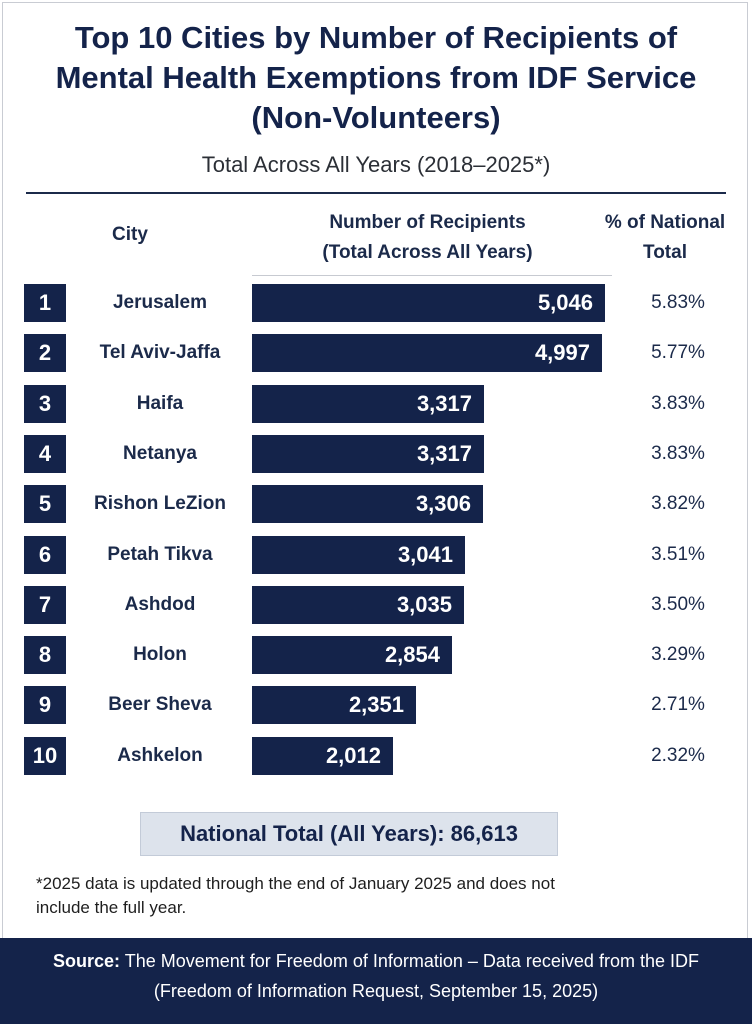 This screenshot has height=1024, width=752. I want to click on city-label: Haifa, so click(160, 403).